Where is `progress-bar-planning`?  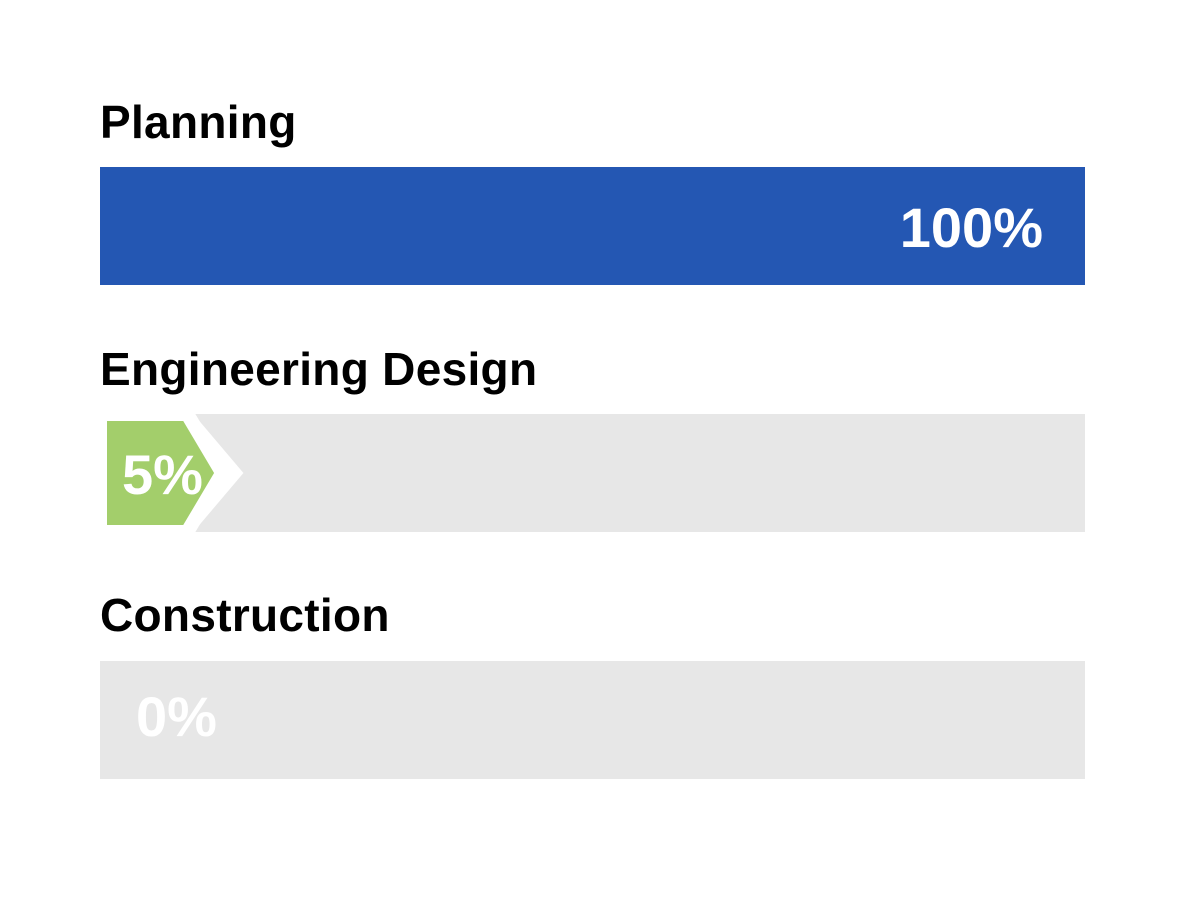 progress-bar-planning is located at coordinates (592, 226).